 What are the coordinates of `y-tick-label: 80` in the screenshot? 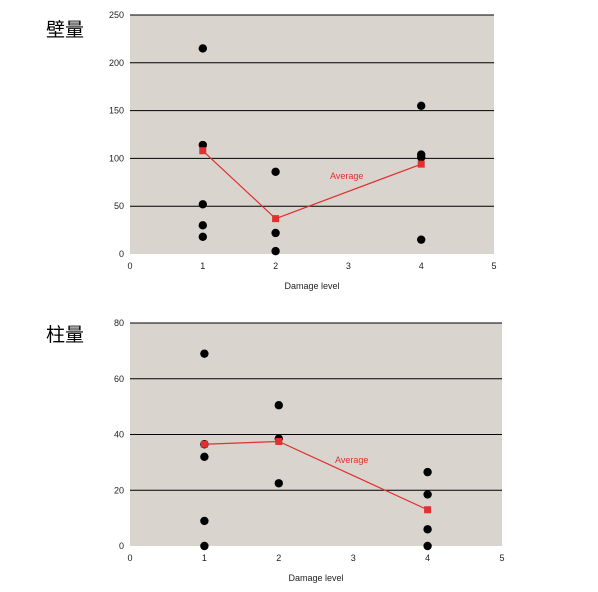 It's located at (119, 323).